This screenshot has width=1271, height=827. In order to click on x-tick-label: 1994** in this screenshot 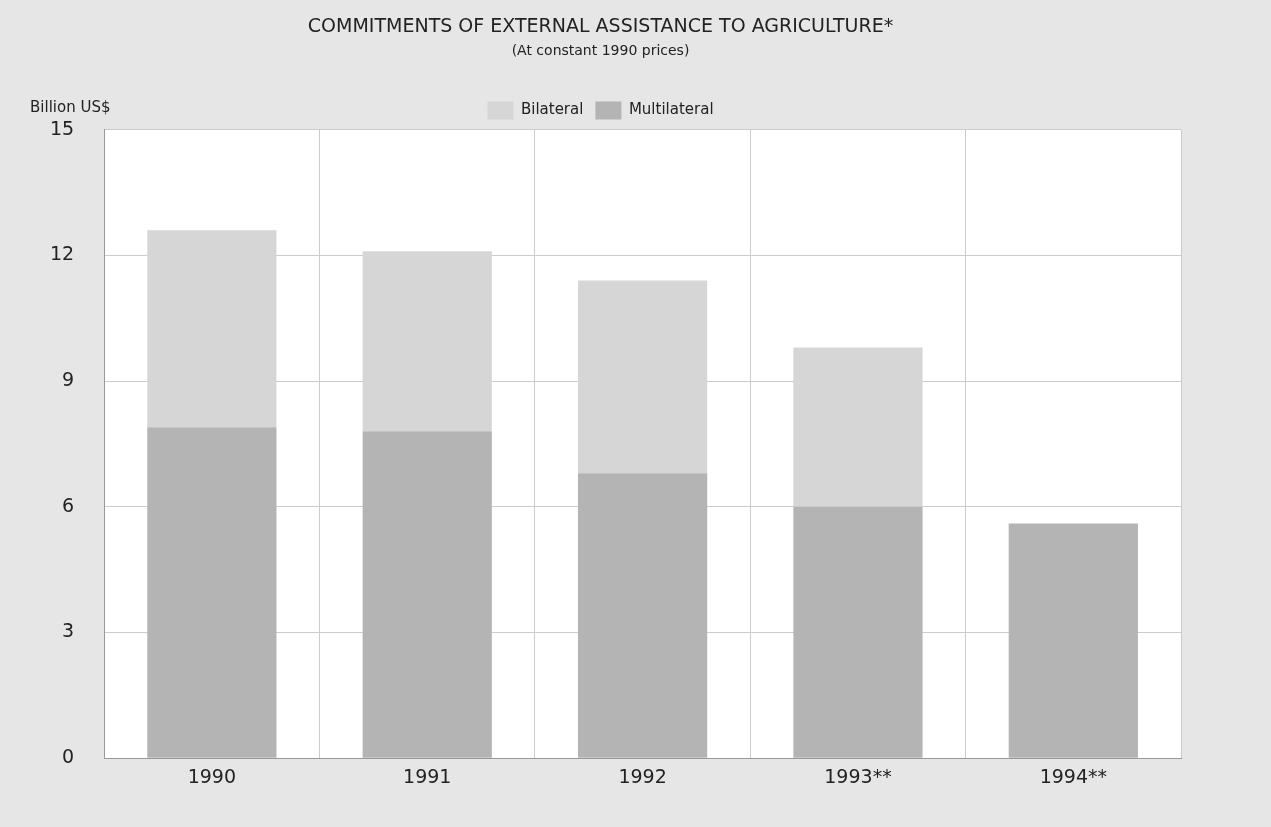, I will do `click(1073, 775)`.